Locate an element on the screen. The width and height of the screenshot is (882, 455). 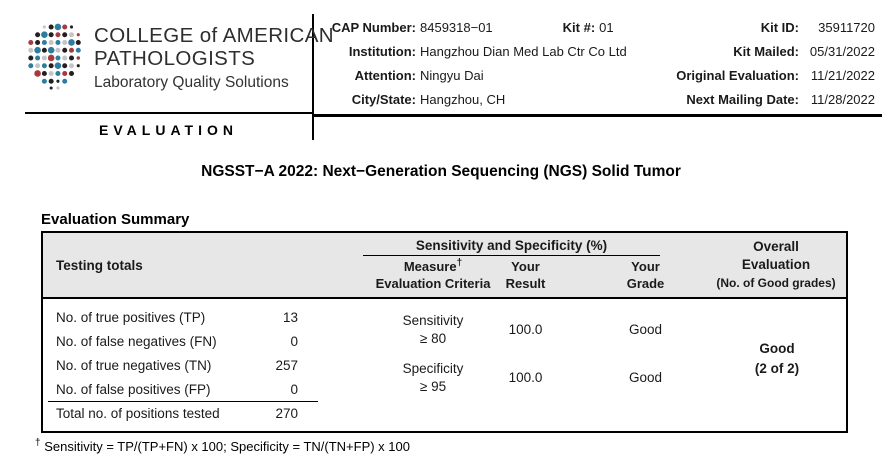
col-header-measure: Measure† Evaluation Criteria is located at coordinates (418, 275).